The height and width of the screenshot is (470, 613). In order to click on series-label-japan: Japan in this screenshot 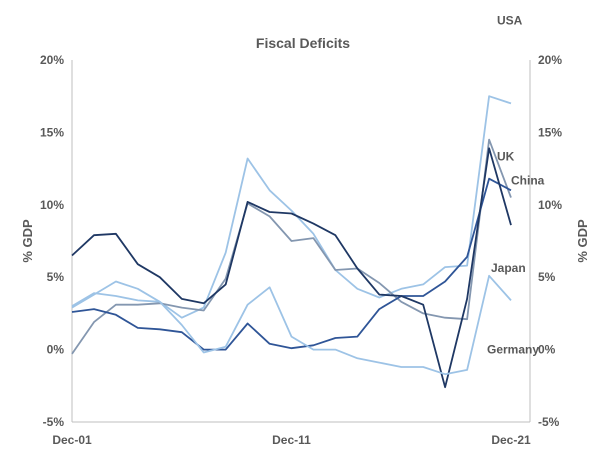, I will do `click(508, 268)`.